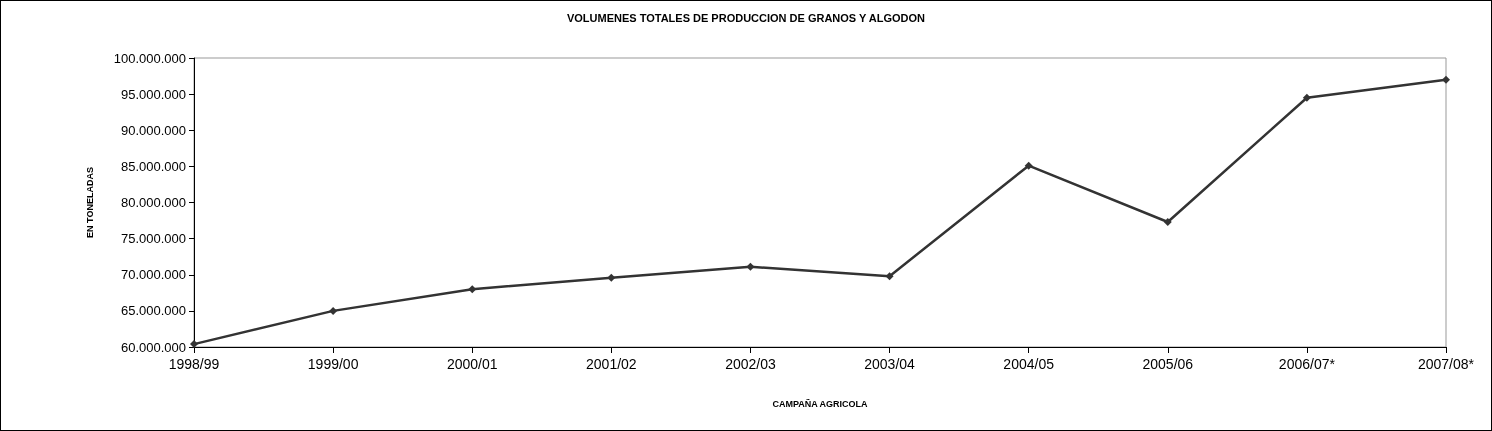 The height and width of the screenshot is (431, 1492). What do you see at coordinates (746, 17) in the screenshot?
I see `chart-title: VOLUMENES TOTALES DE PRODUCCION DE GRANOS Y ALGODON` at bounding box center [746, 17].